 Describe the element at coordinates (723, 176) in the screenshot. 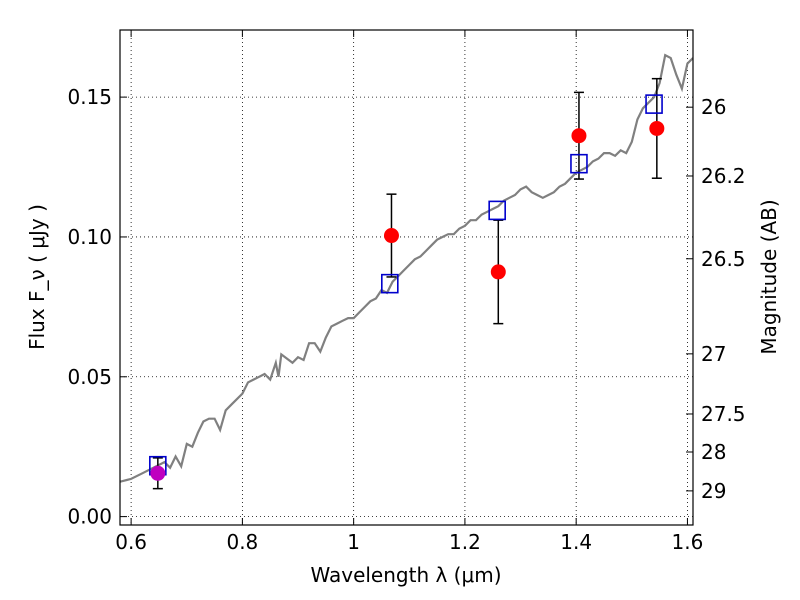

I see `right-tick-label: 26.2` at that location.